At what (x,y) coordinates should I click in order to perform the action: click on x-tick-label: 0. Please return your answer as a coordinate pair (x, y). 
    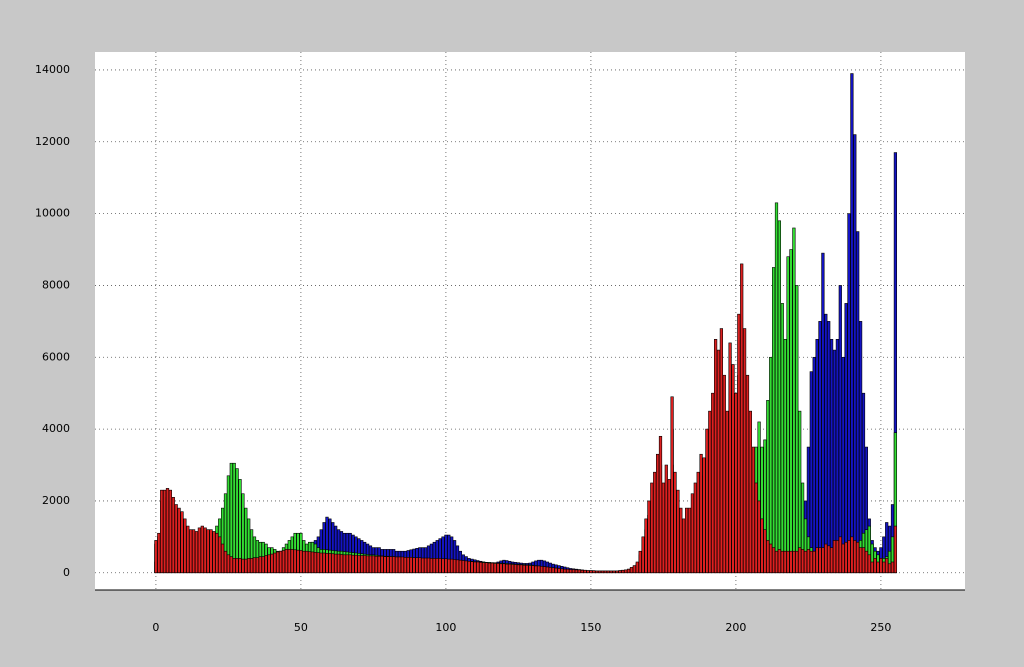
    Looking at the image, I should click on (155, 627).